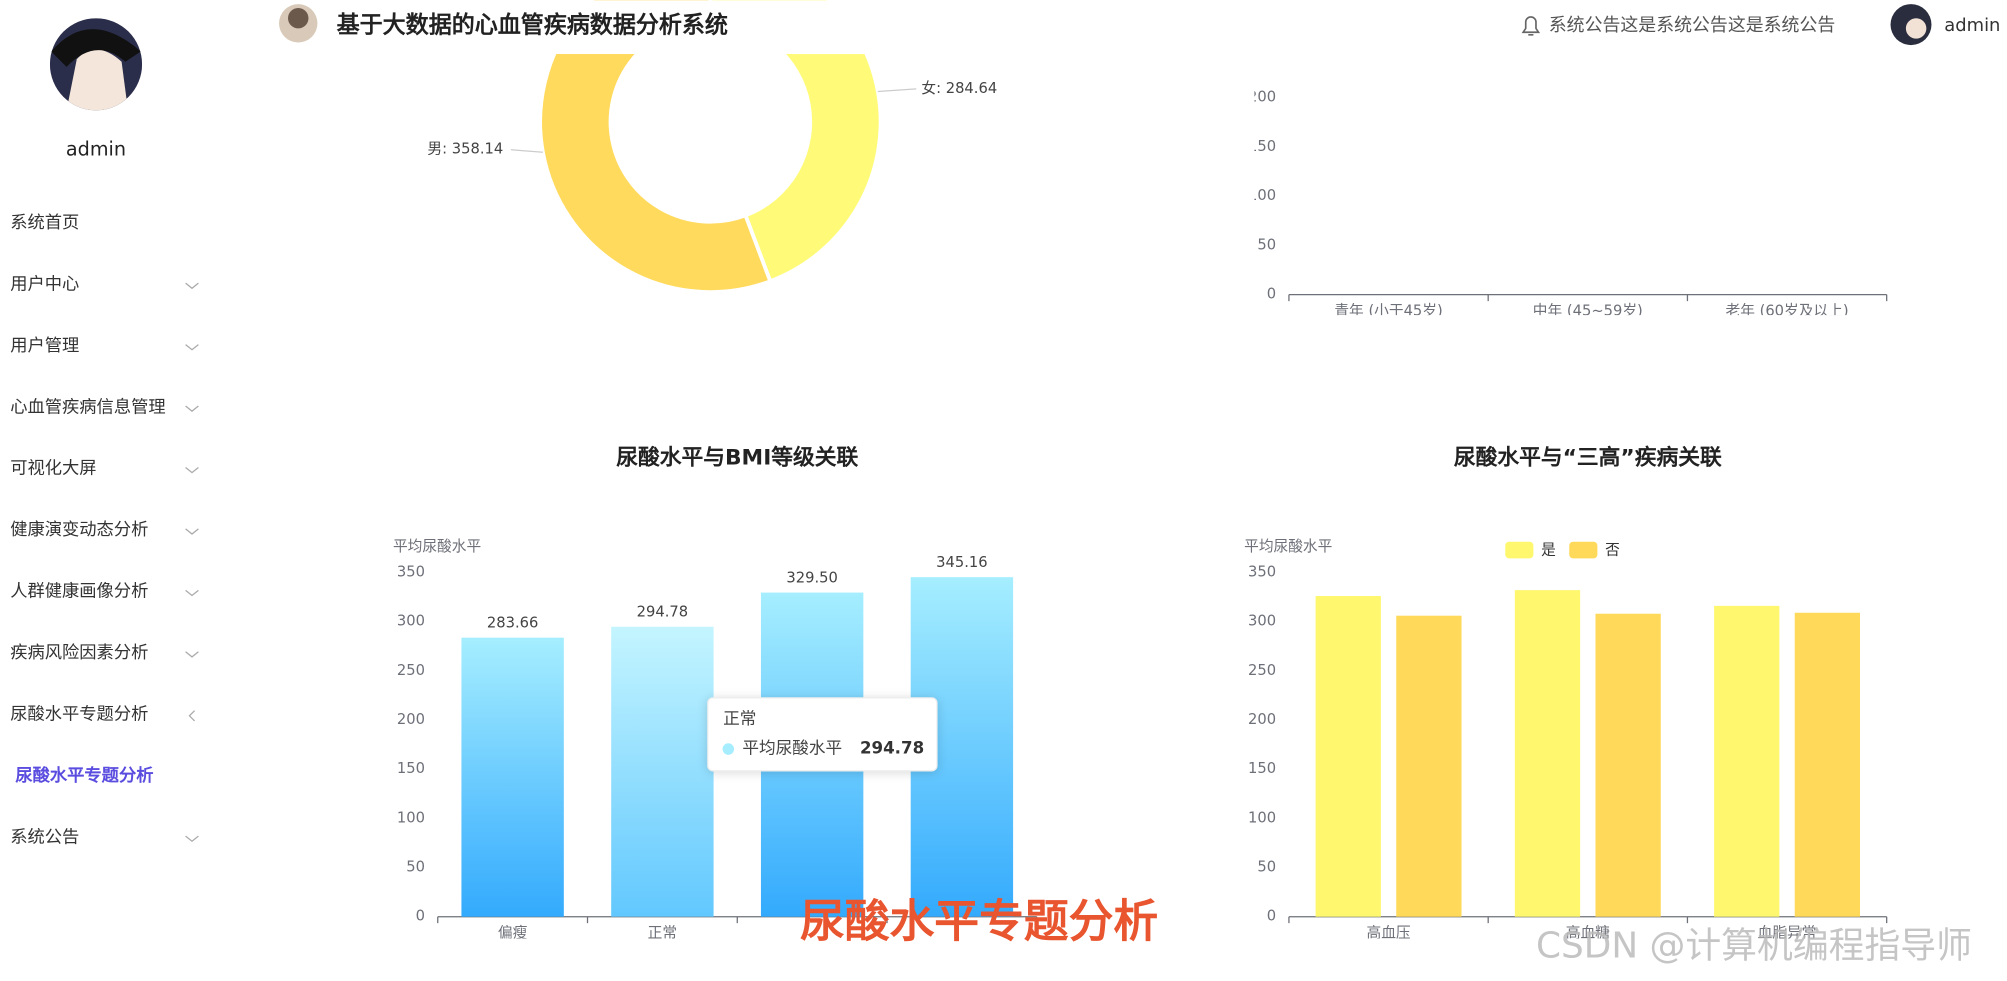 The height and width of the screenshot is (981, 2007). I want to click on tooltip-value: 294.78, so click(892, 748).